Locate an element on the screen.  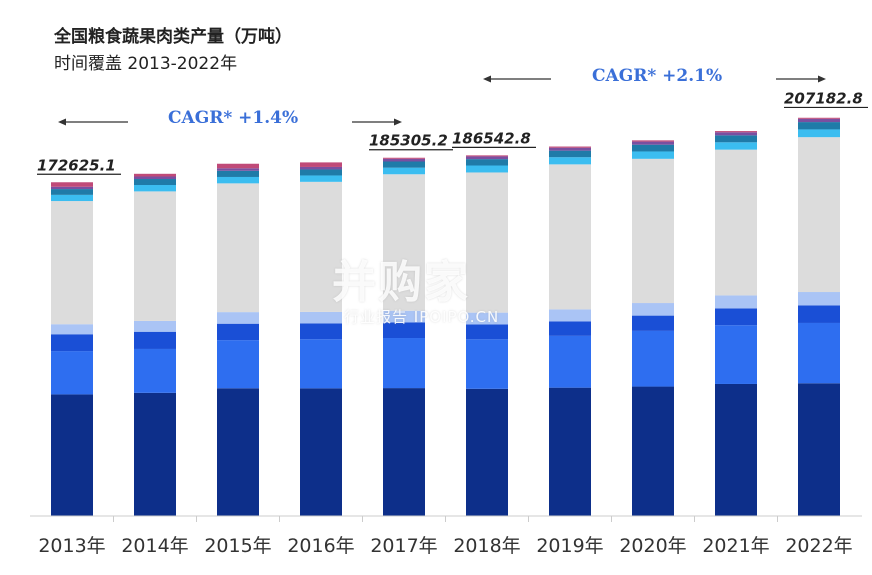
bar-segment-2021年-s5 is located at coordinates (736, 222).